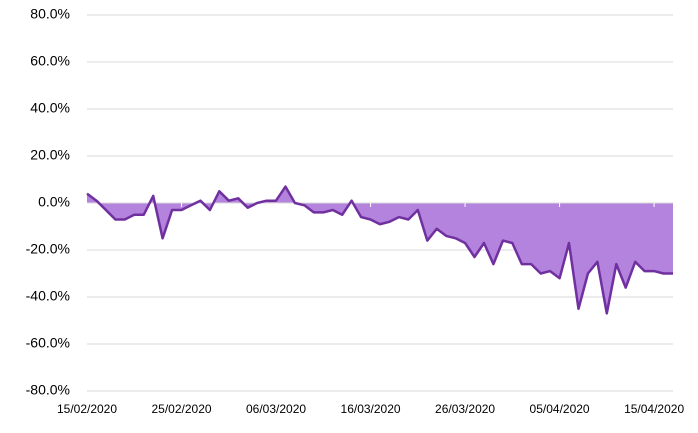  Describe the element at coordinates (50, 61) in the screenshot. I see `y-tick-label: 60.0%` at that location.